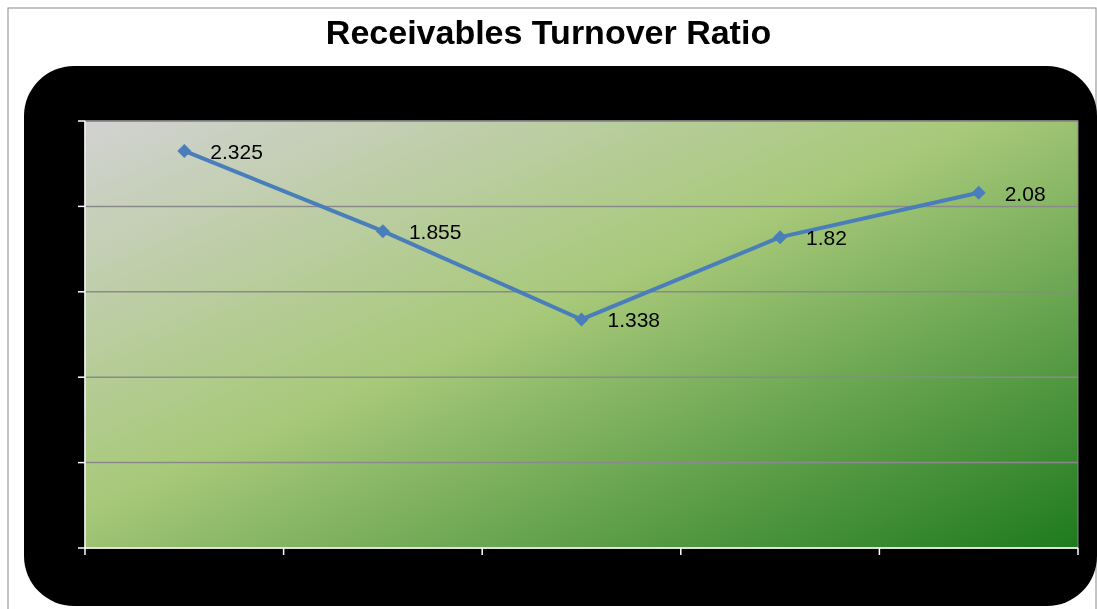 The image size is (1097, 609). Describe the element at coordinates (826, 238) in the screenshot. I see `data-label: 1.82` at that location.